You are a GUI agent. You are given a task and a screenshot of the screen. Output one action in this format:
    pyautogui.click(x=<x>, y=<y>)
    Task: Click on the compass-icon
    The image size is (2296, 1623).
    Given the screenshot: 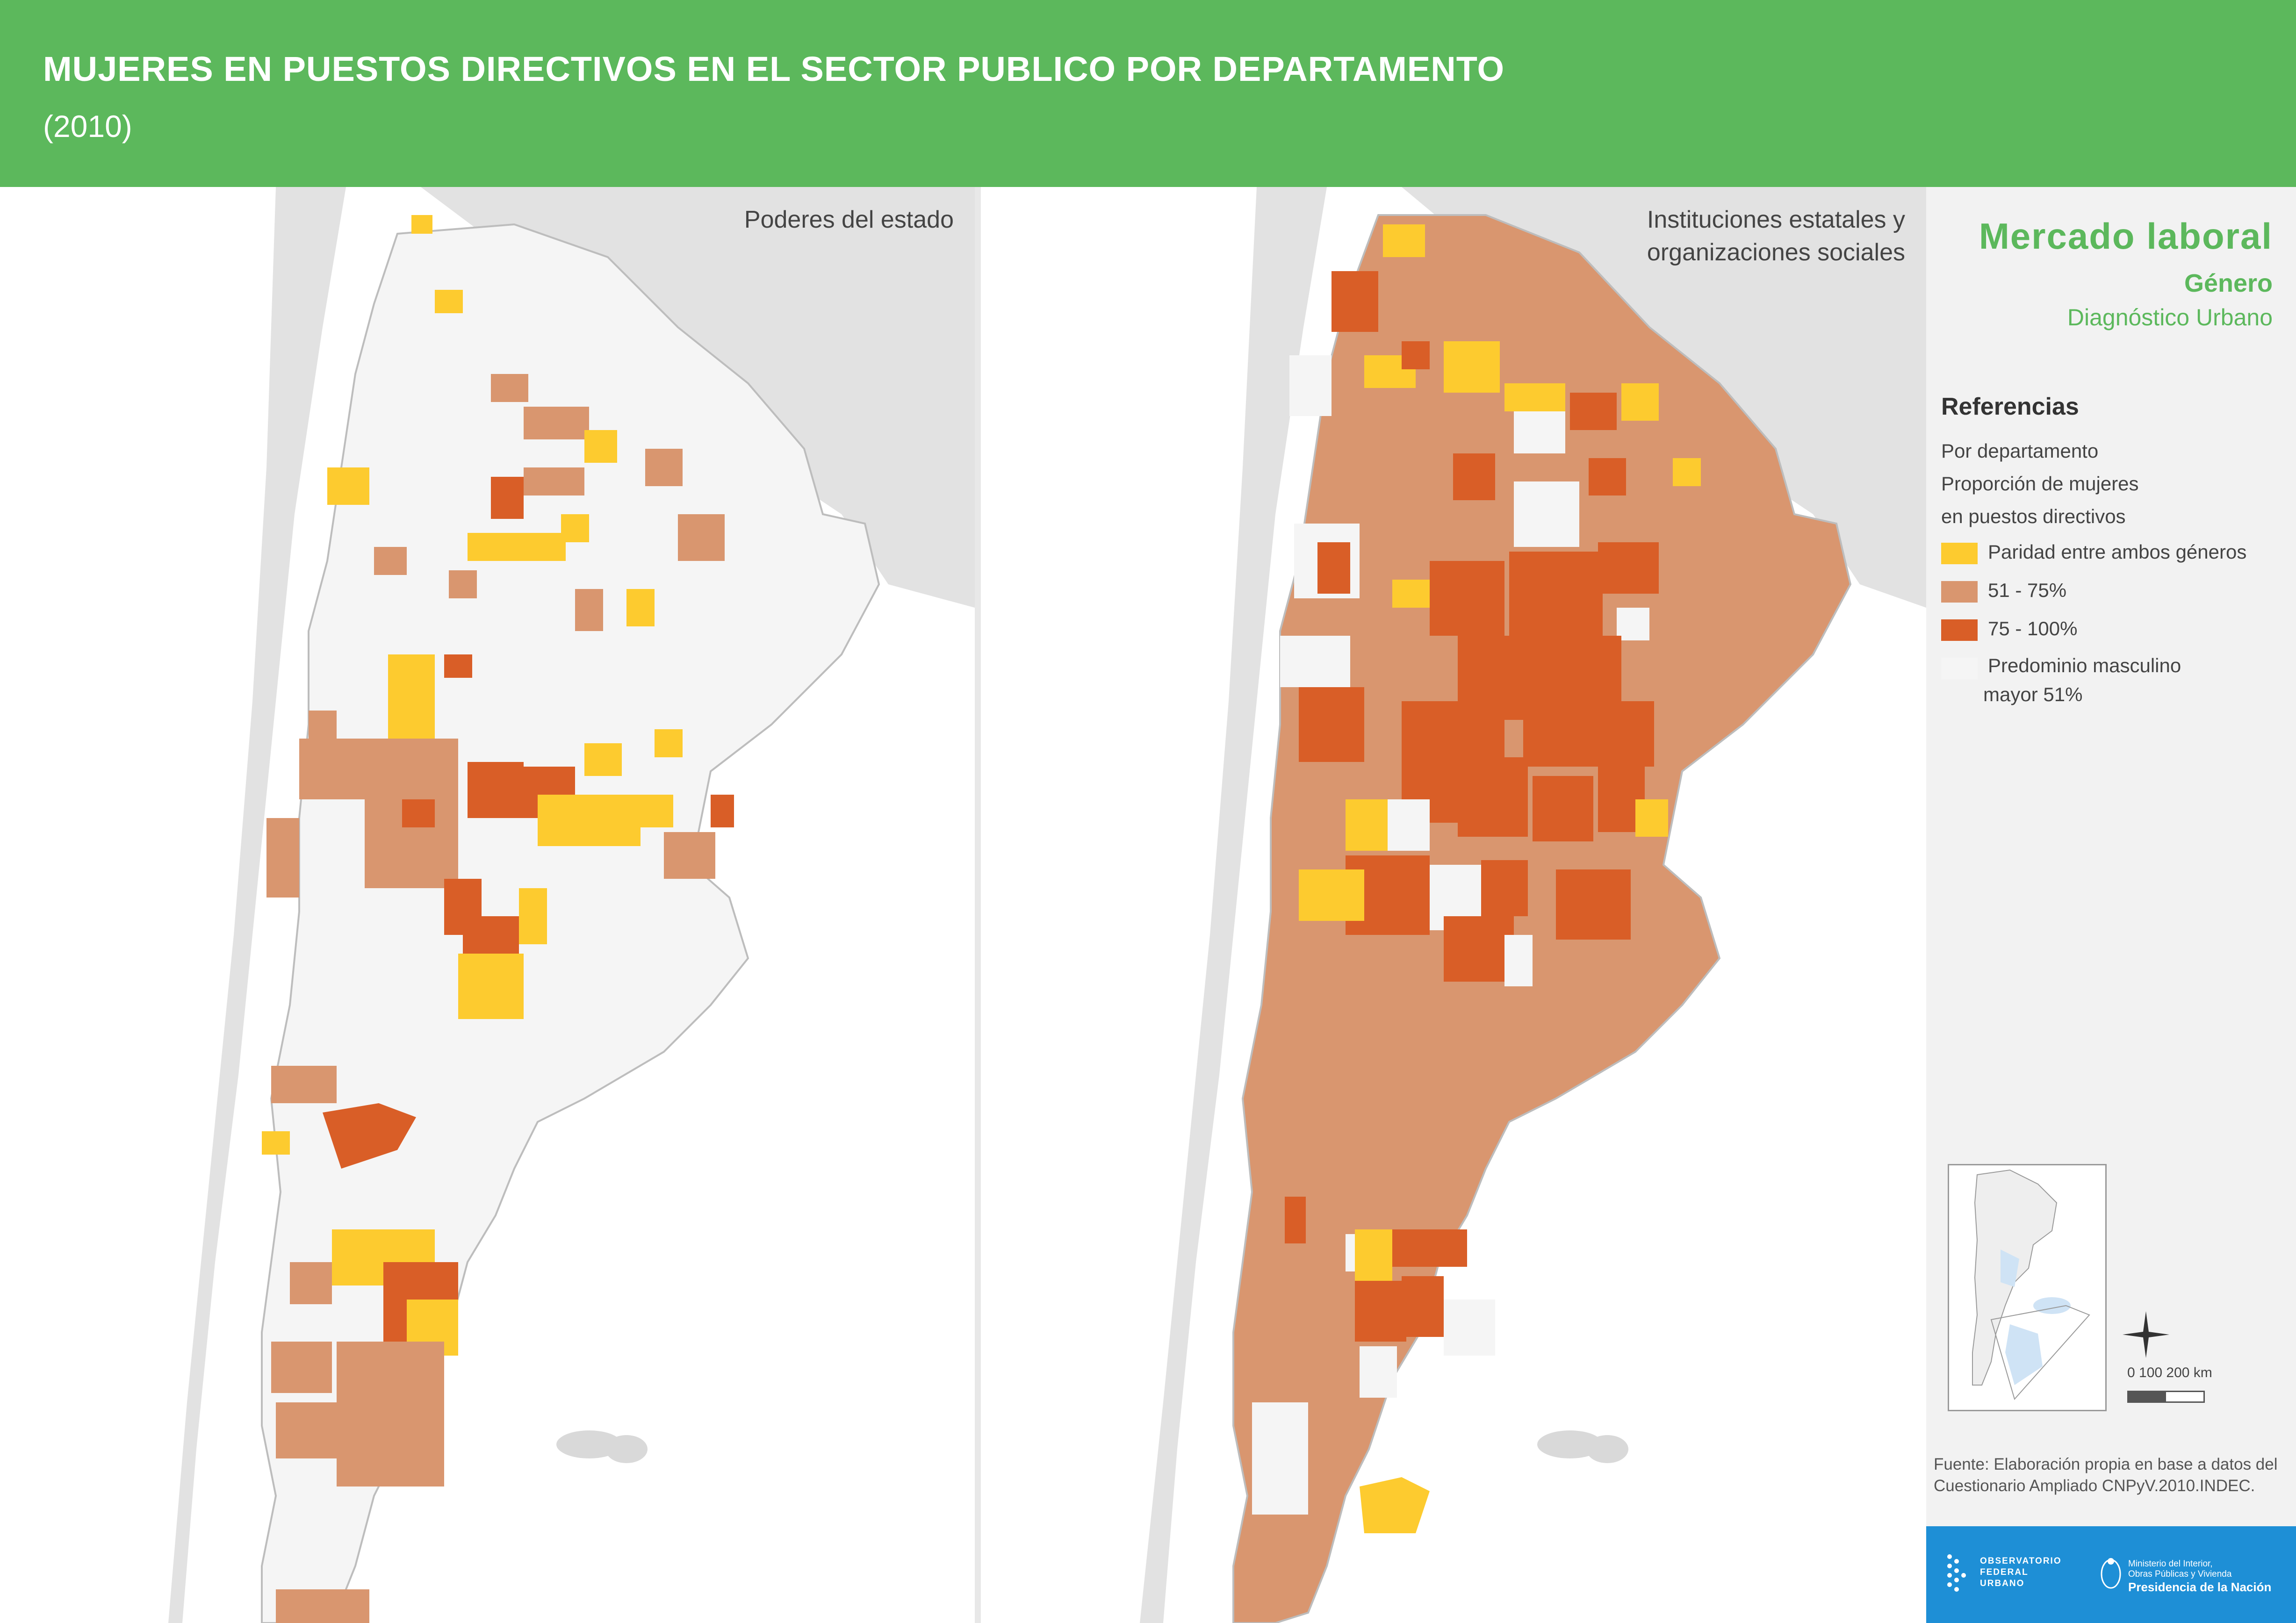 What is the action you would take?
    pyautogui.click(x=2146, y=1335)
    